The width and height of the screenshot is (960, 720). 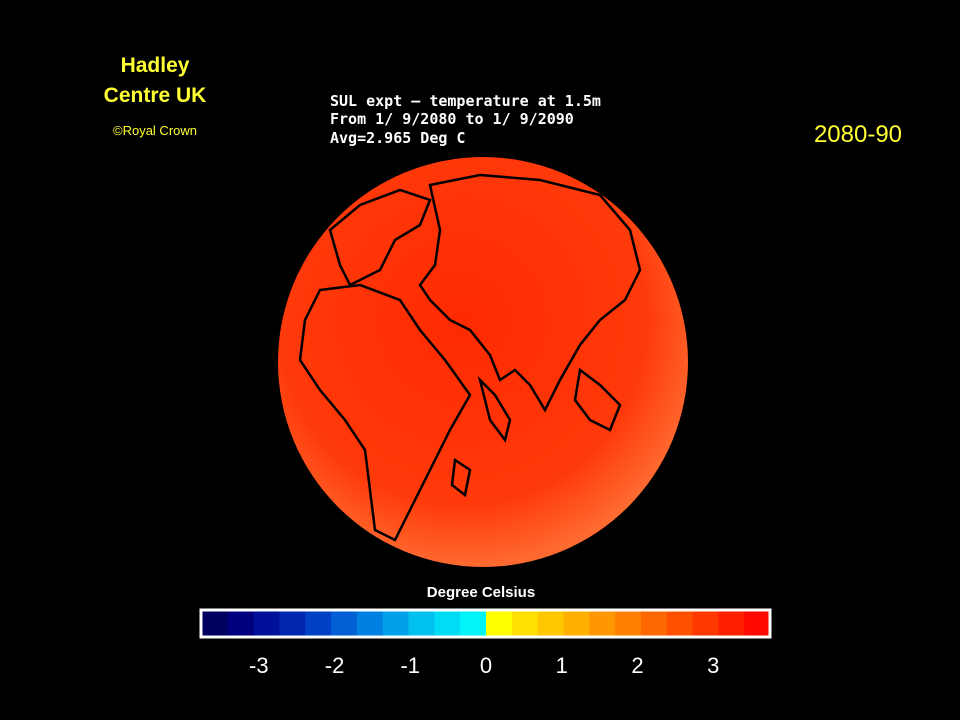 What do you see at coordinates (259, 665) in the screenshot?
I see `colorbar-tick-label: -3` at bounding box center [259, 665].